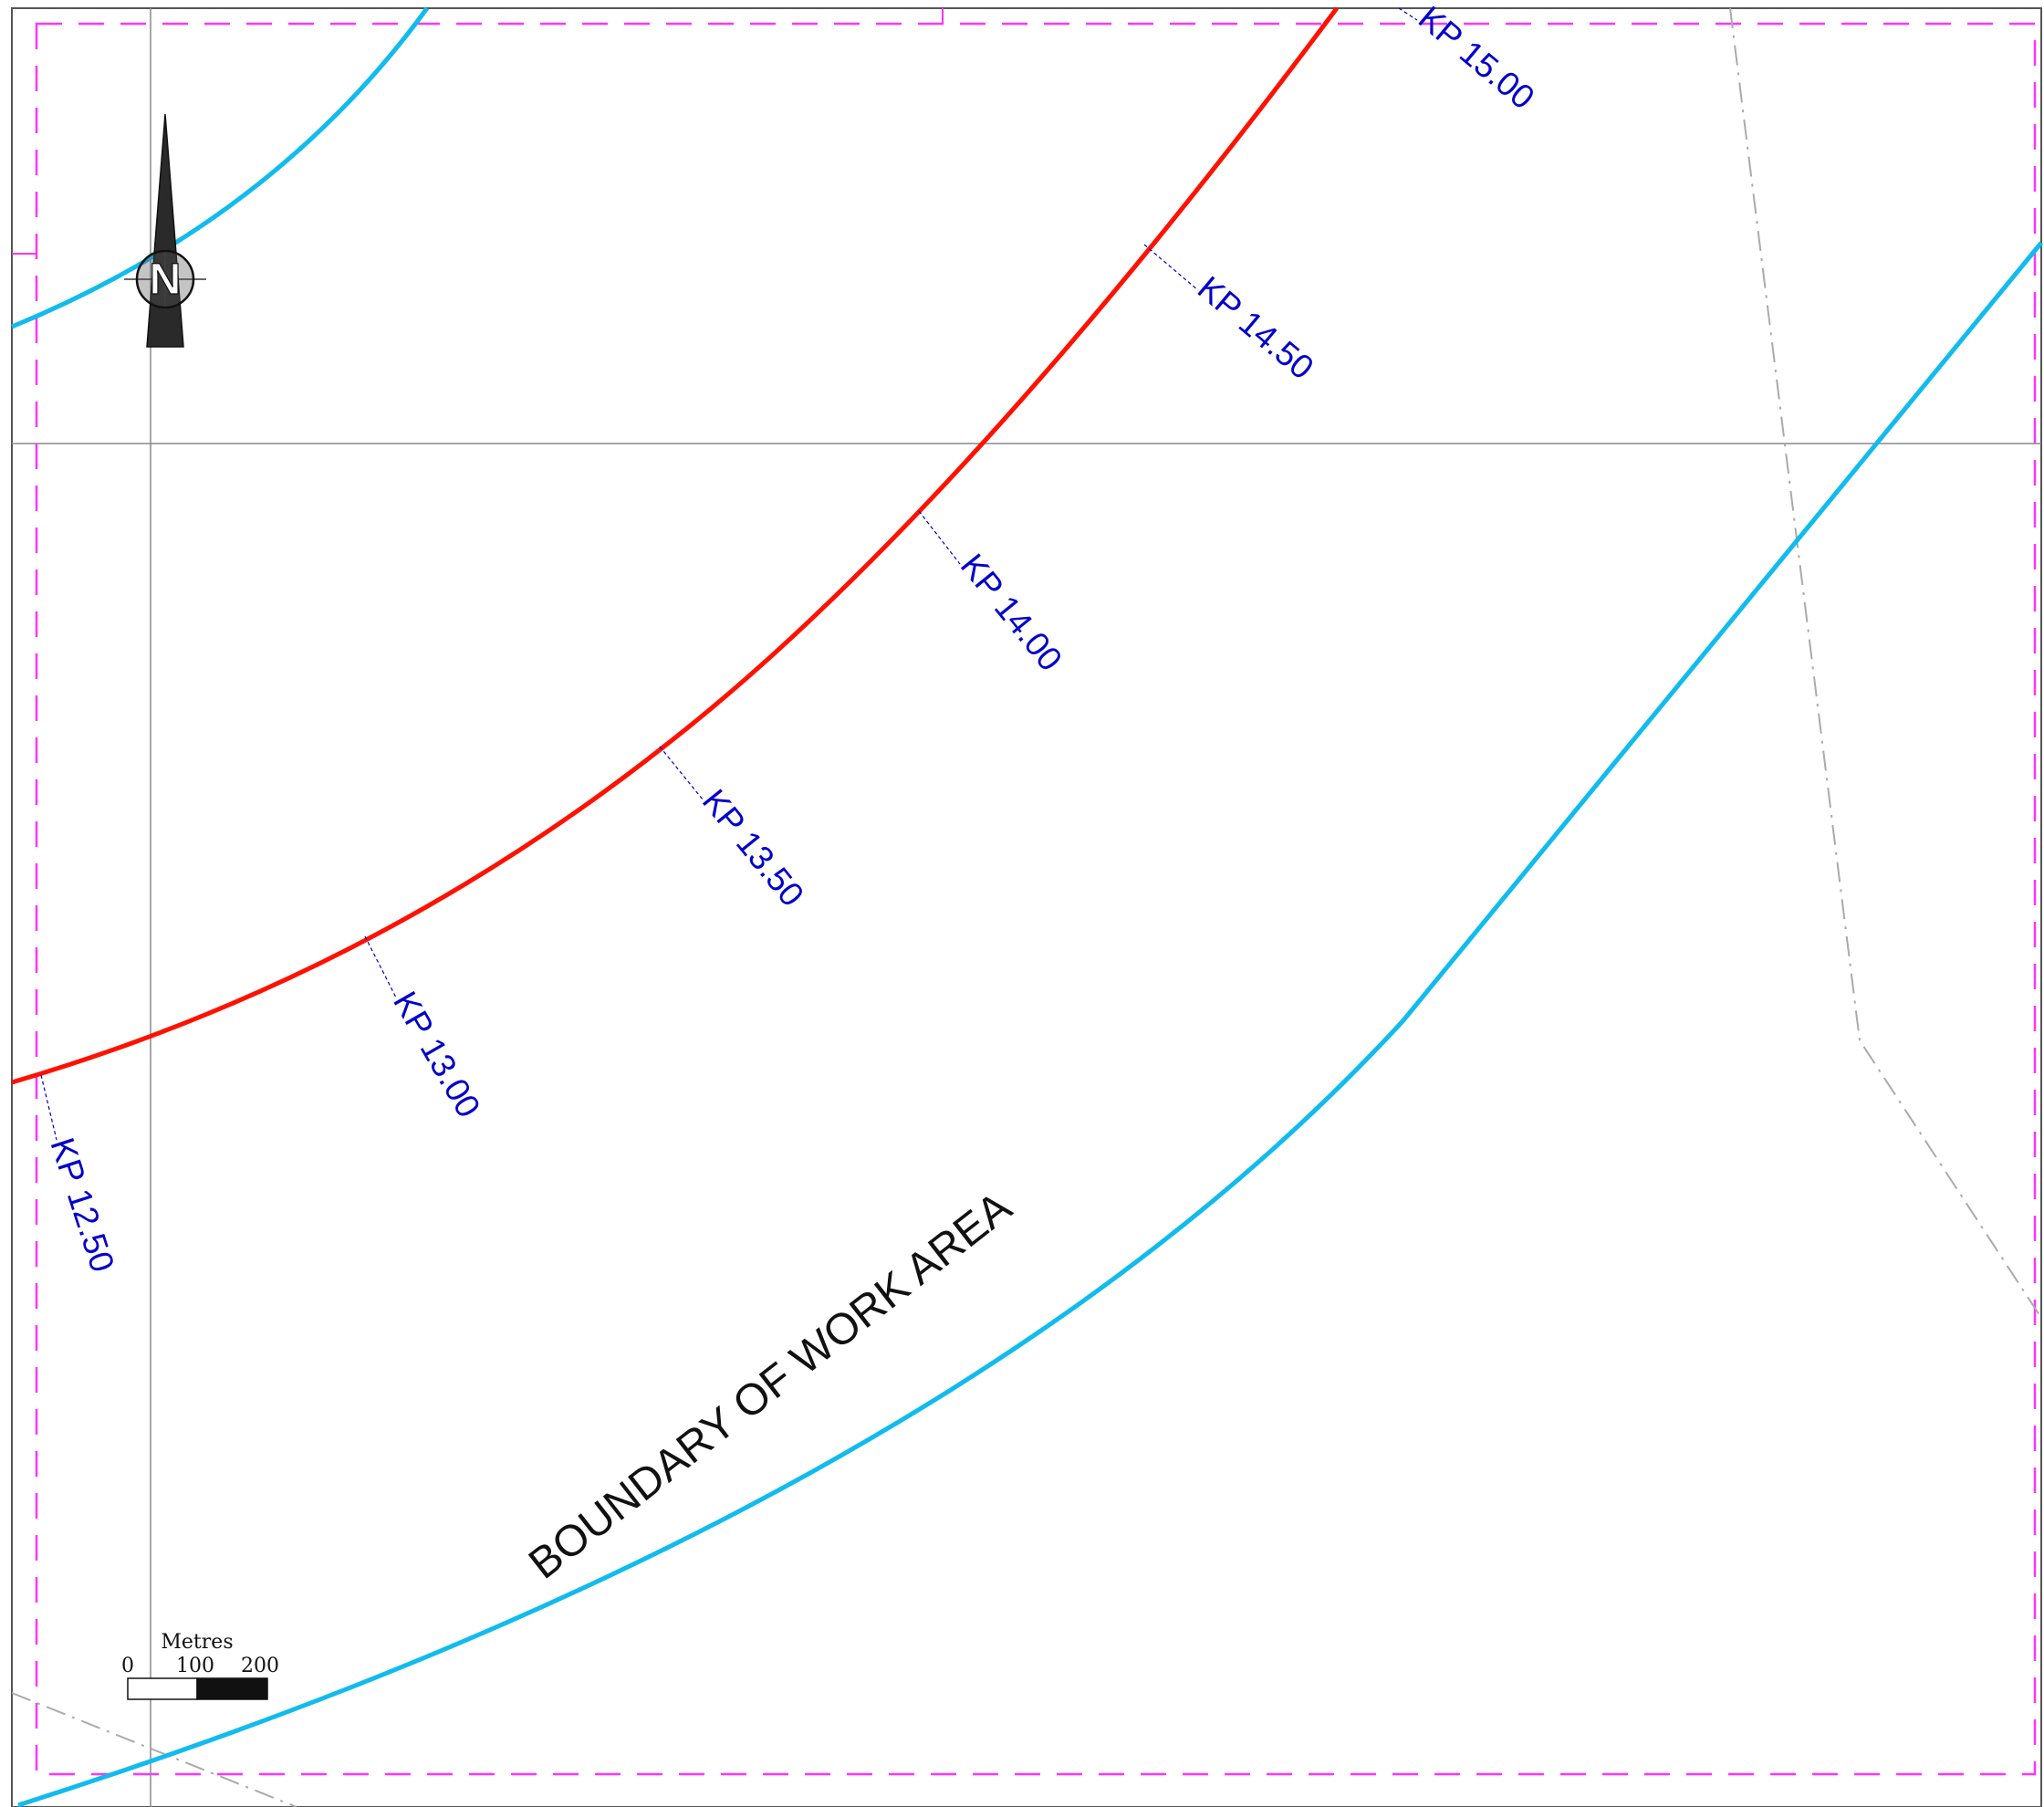 The height and width of the screenshot is (1807, 2044). I want to click on north-arrow-letter: N, so click(166, 280).